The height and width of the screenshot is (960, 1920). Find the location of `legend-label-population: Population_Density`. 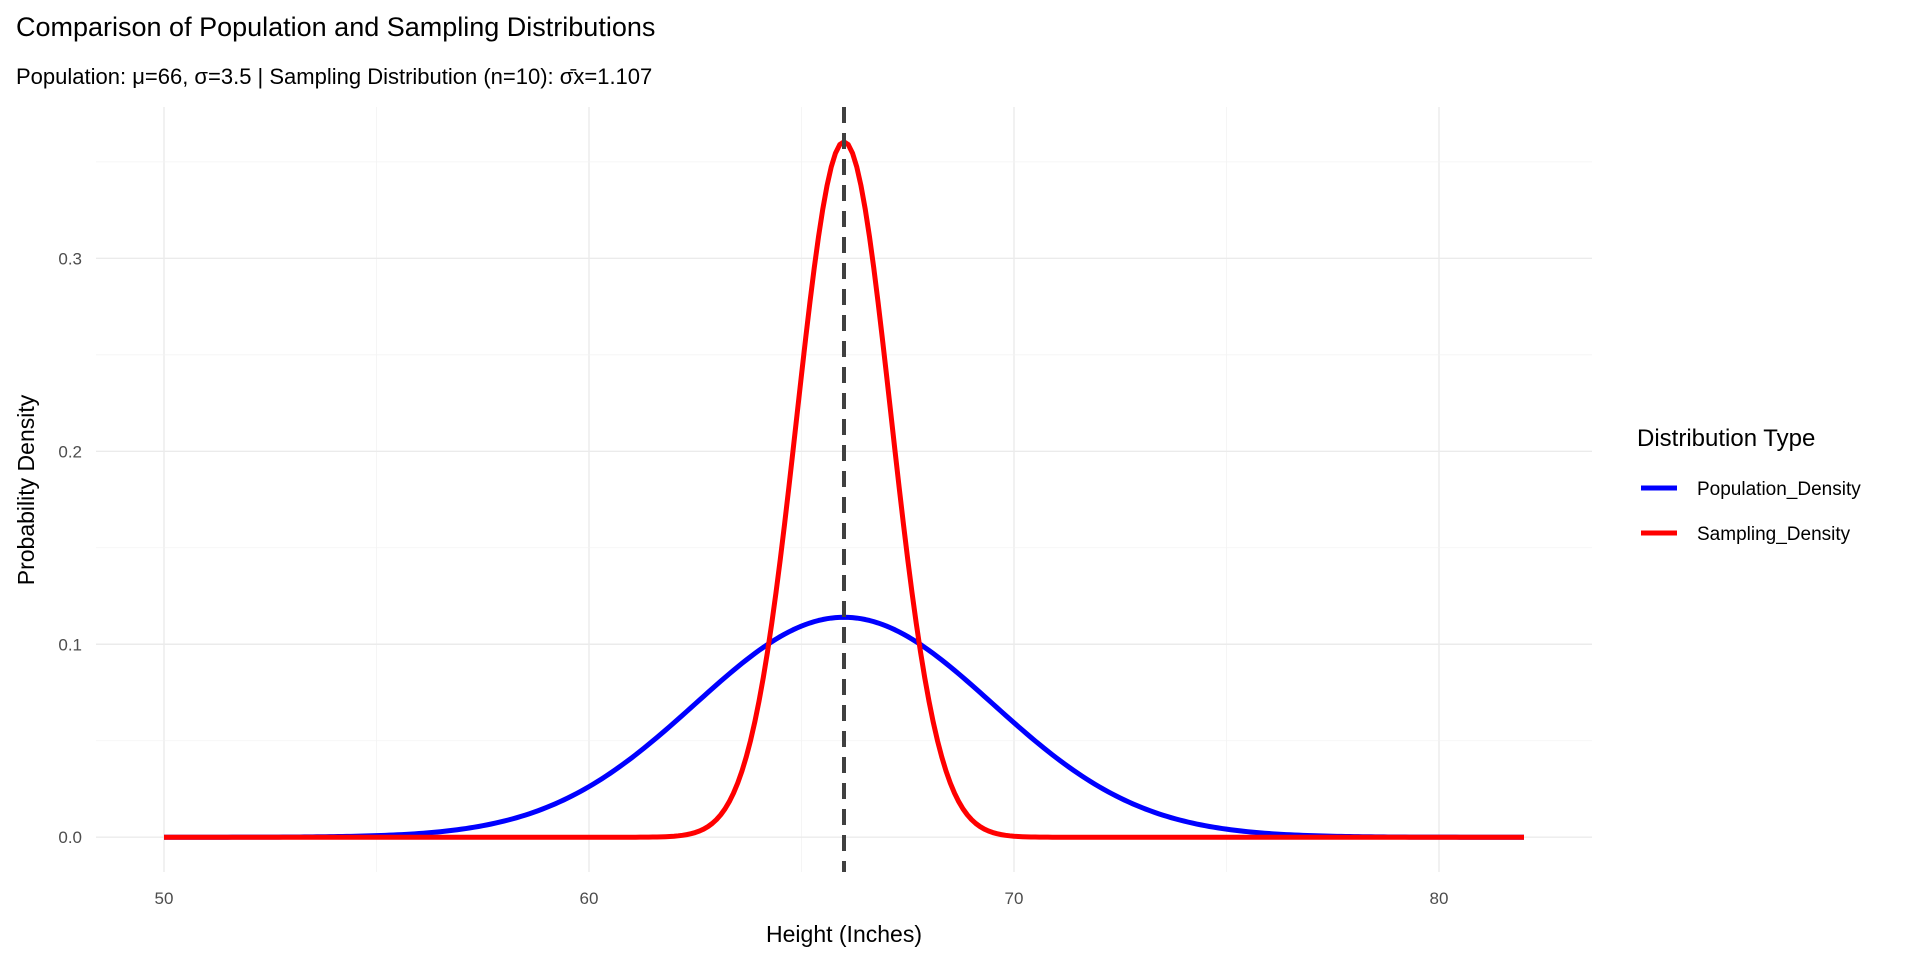

legend-label-population: Population_Density is located at coordinates (1779, 489).